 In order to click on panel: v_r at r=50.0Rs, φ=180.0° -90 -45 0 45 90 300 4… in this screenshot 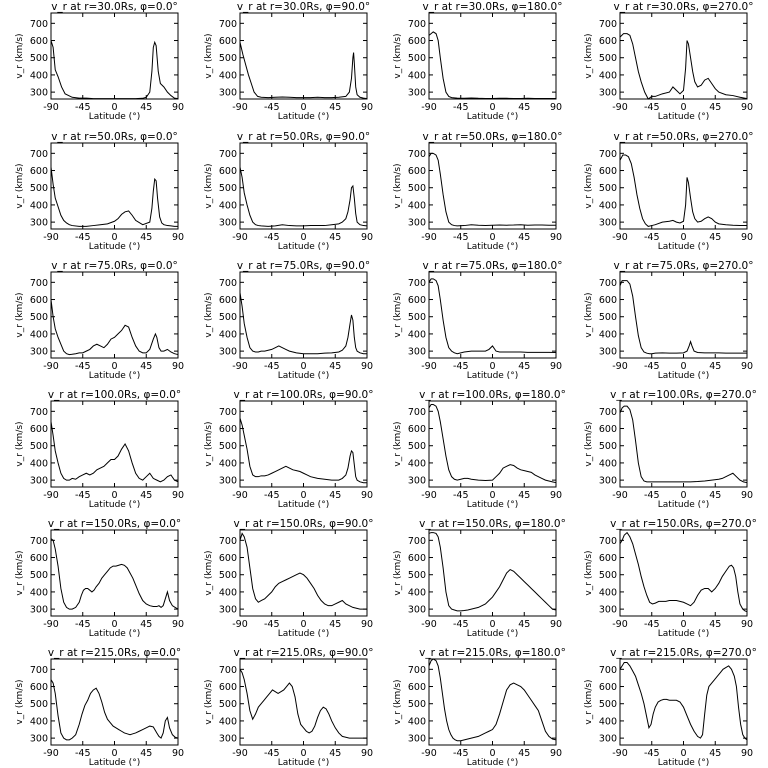, I will do `click(477, 191)`.